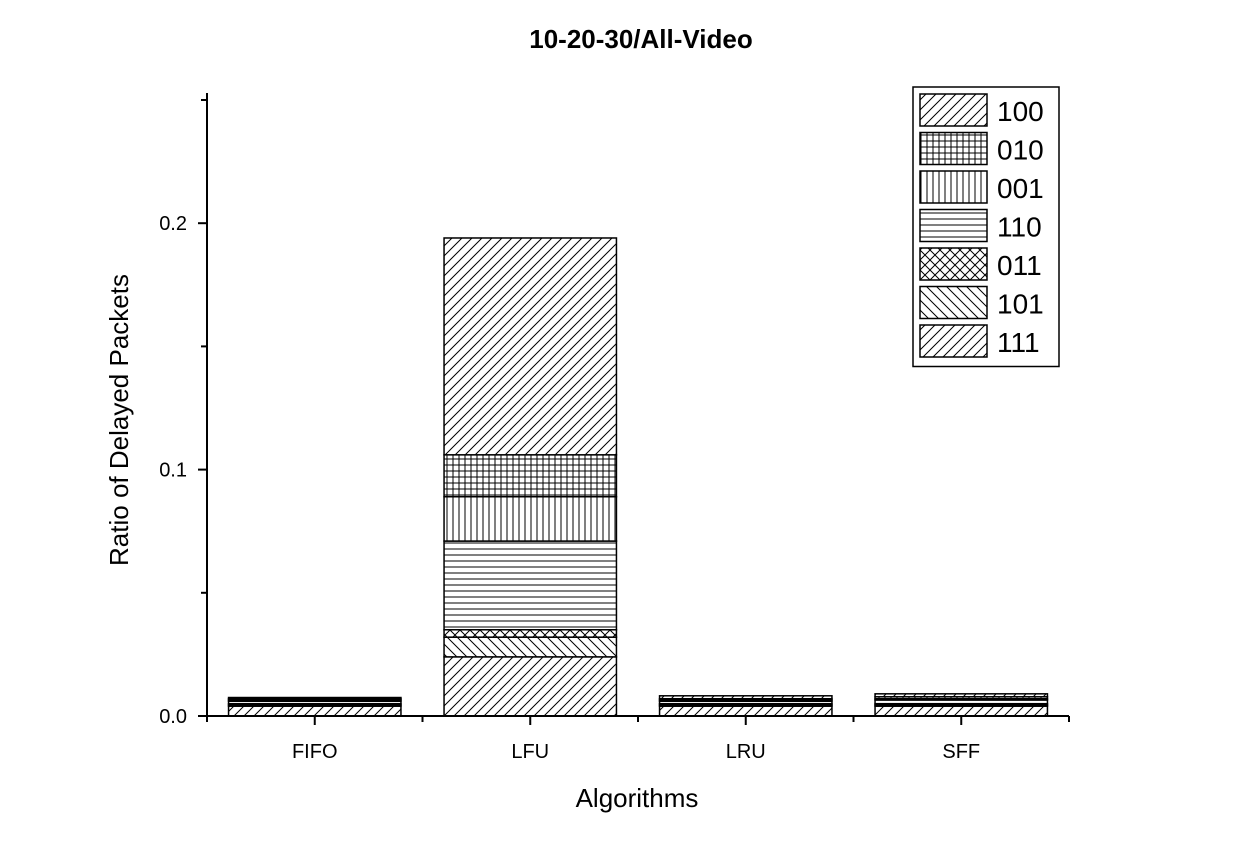 The height and width of the screenshot is (860, 1240). Describe the element at coordinates (1020, 188) in the screenshot. I see `legend-label-001: 001` at that location.